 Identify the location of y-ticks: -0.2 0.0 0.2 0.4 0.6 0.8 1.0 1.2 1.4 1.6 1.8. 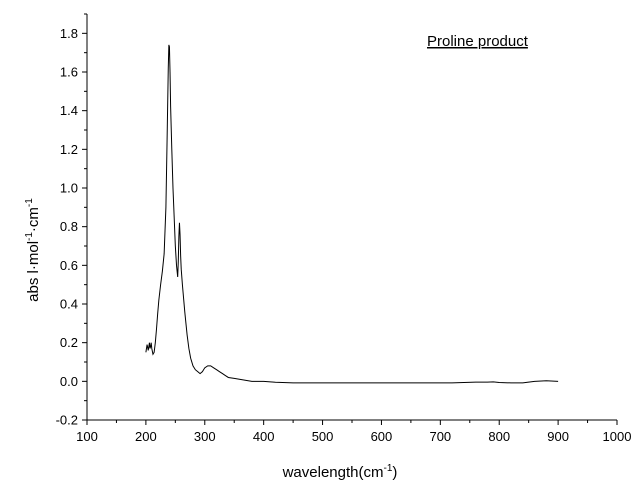
(71, 220).